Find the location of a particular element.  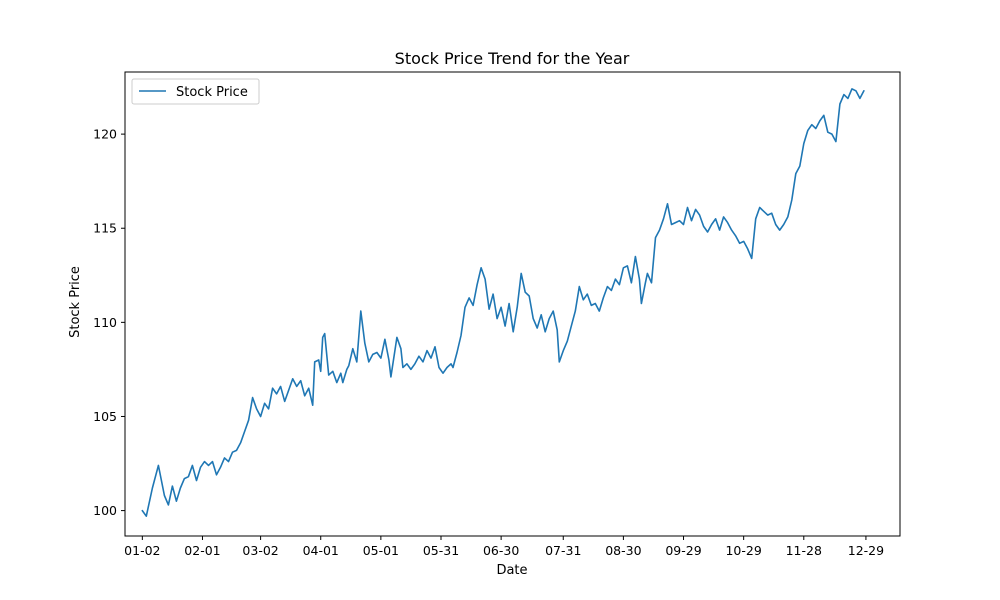

y-tick-label: 120 is located at coordinates (105, 134).